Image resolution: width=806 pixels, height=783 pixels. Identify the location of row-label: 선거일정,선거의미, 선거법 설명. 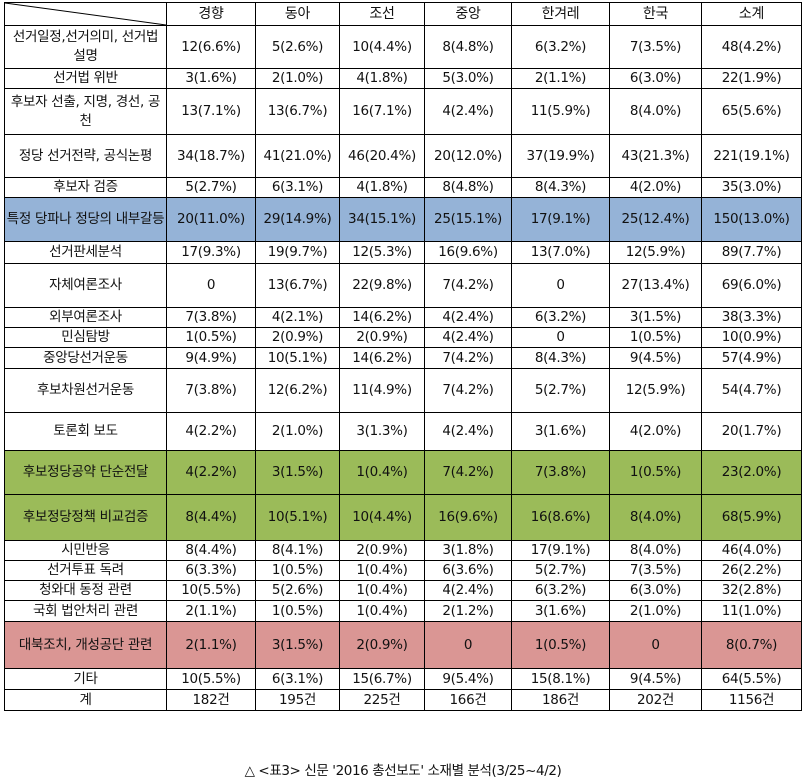
(85, 47).